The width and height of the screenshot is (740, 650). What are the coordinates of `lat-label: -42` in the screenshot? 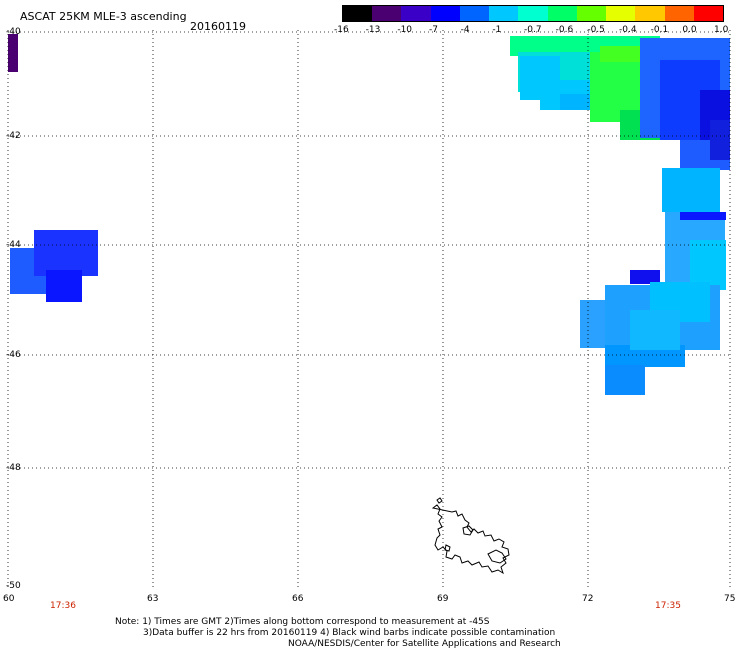 It's located at (13, 136).